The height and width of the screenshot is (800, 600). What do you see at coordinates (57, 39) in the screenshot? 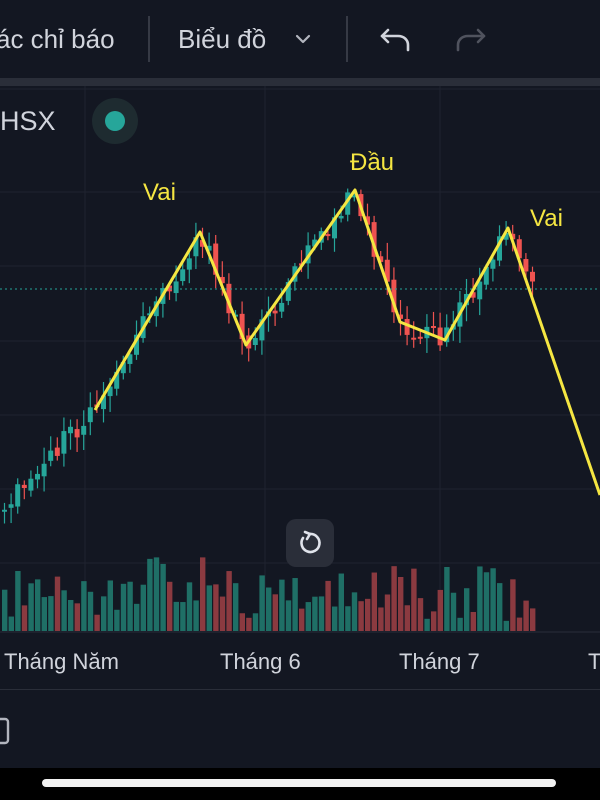
I see `indicators-button: ác chỉ báo` at bounding box center [57, 39].